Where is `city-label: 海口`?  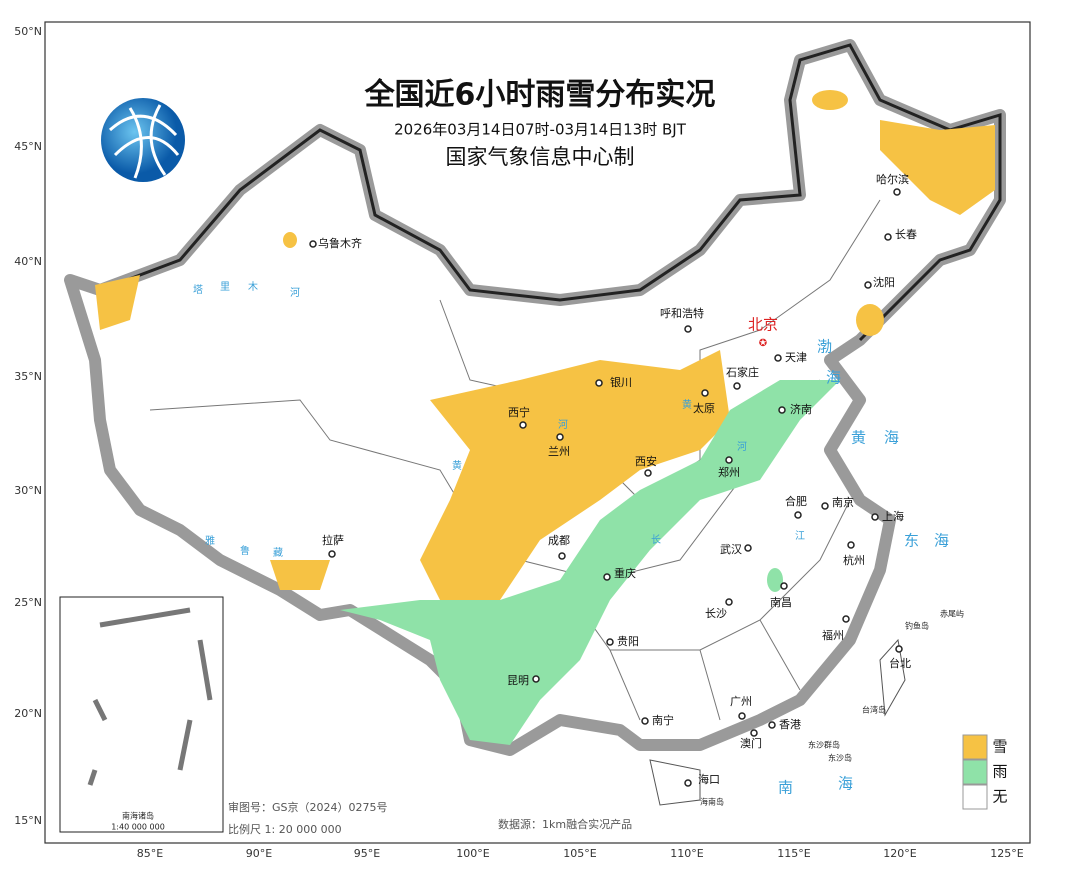
city-label: 海口 is located at coordinates (709, 779).